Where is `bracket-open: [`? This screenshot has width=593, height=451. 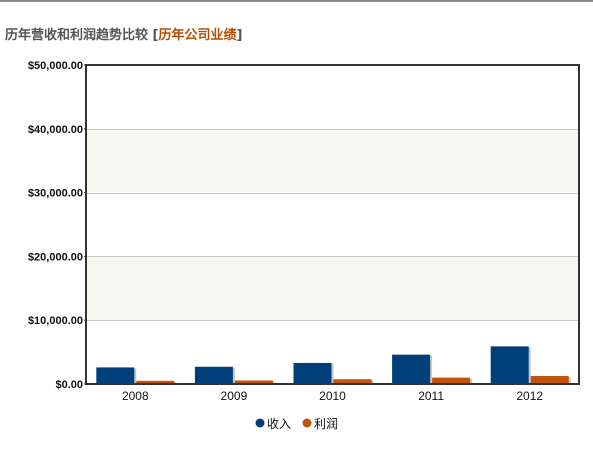
bracket-open: [ is located at coordinates (155, 35).